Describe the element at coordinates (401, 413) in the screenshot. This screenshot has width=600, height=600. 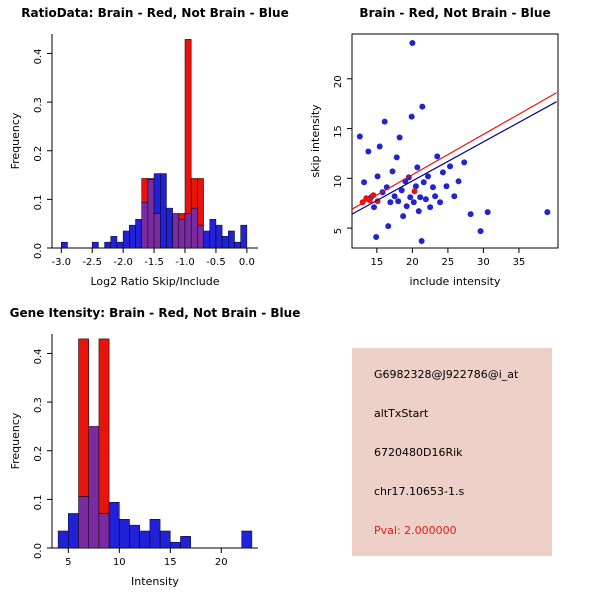
I see `event-type-text: altTxStart` at that location.